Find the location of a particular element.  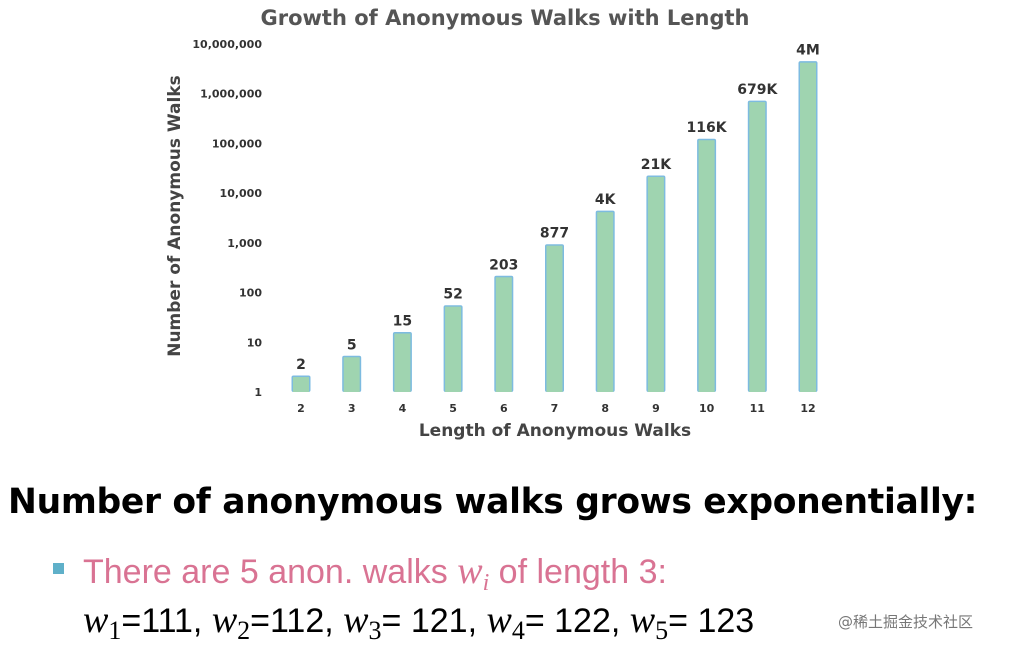

y-tick-label: 10,000,000 is located at coordinates (227, 44).